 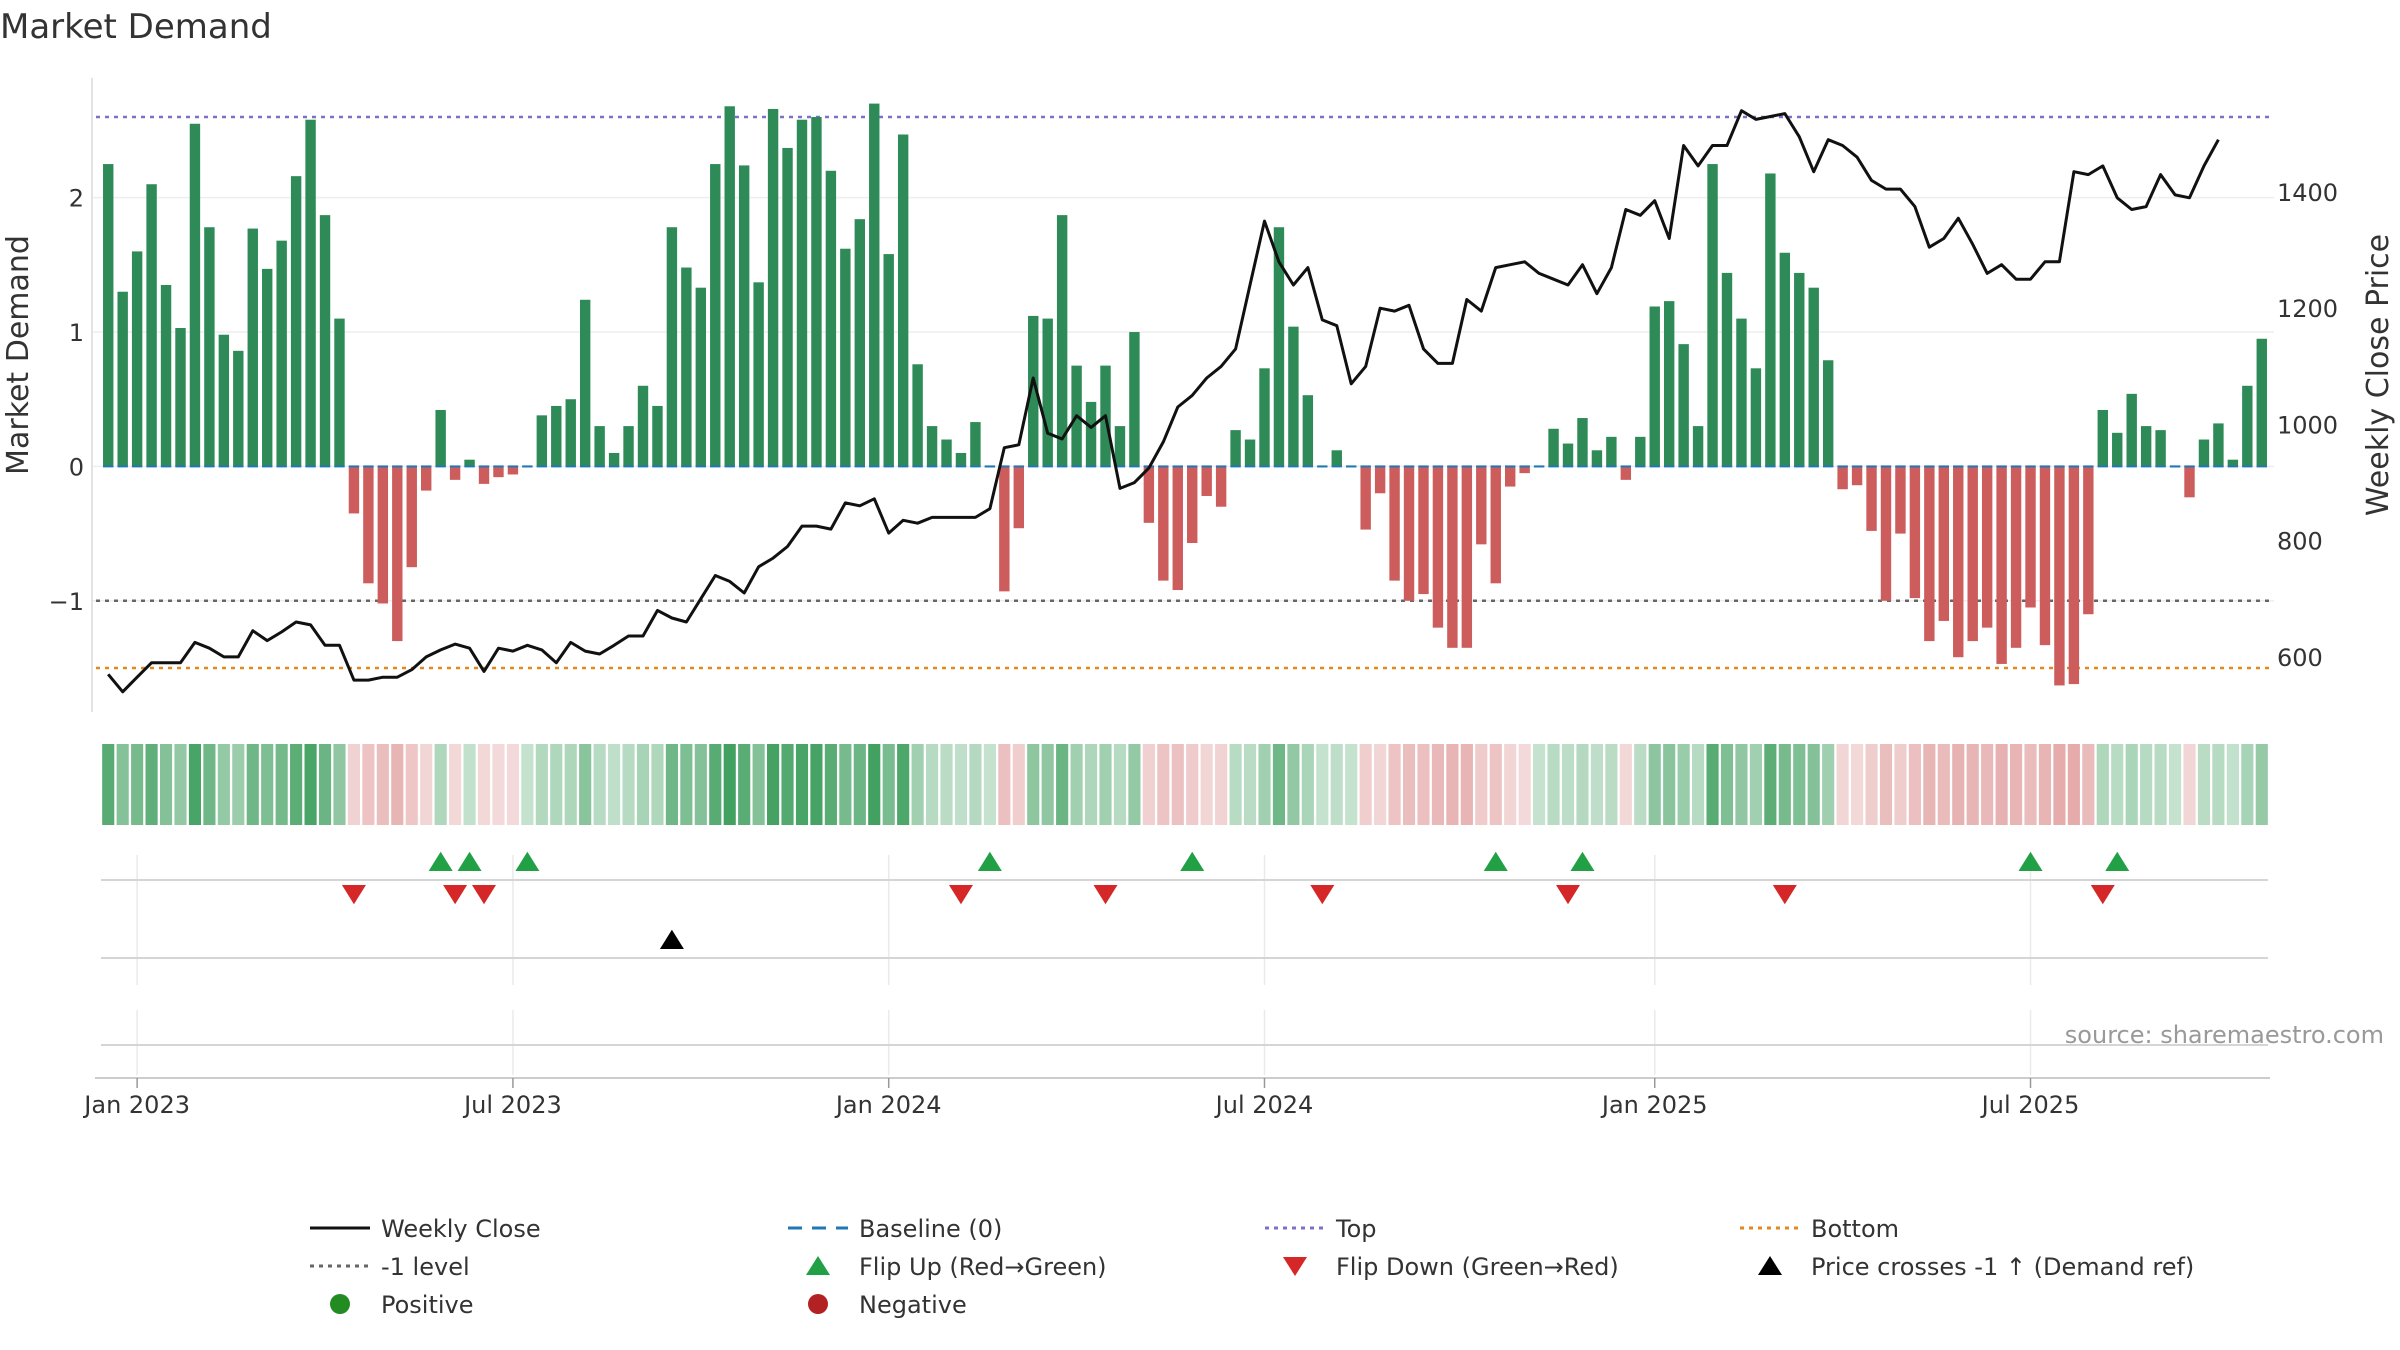 I want to click on left-axis-title: Market Demand, so click(x=18, y=355).